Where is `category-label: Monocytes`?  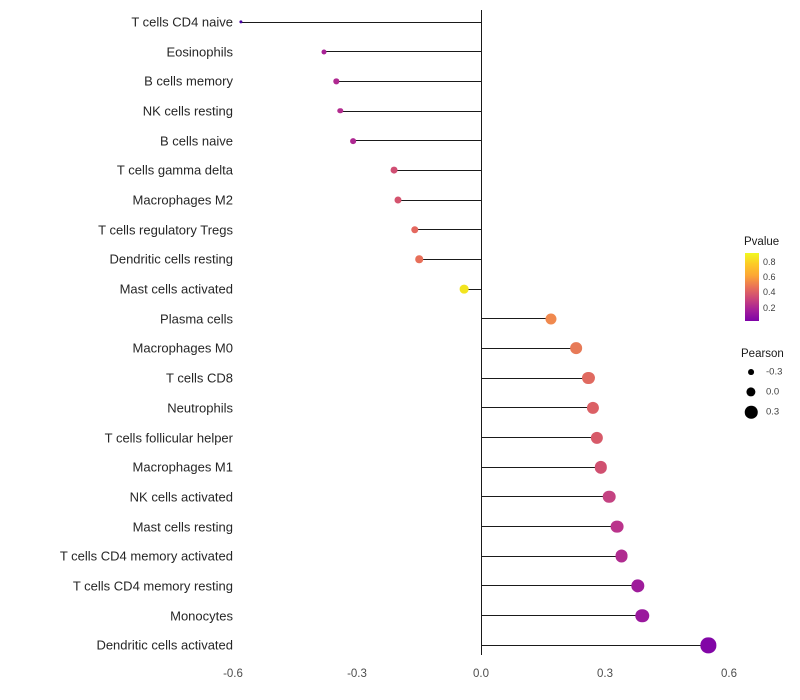 category-label: Monocytes is located at coordinates (201, 616).